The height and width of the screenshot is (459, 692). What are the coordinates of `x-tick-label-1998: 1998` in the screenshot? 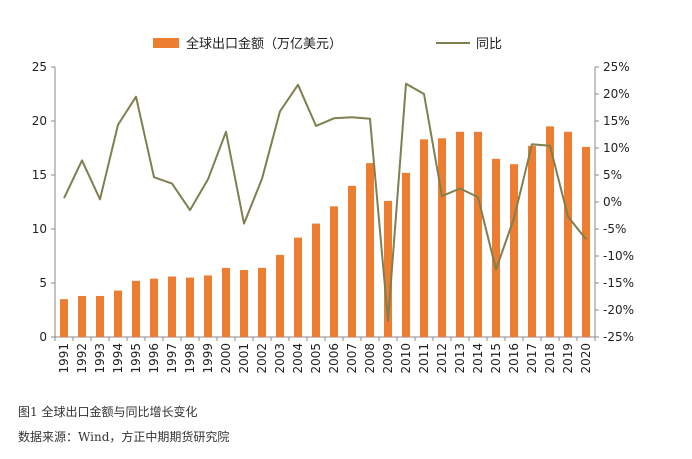 It's located at (190, 358).